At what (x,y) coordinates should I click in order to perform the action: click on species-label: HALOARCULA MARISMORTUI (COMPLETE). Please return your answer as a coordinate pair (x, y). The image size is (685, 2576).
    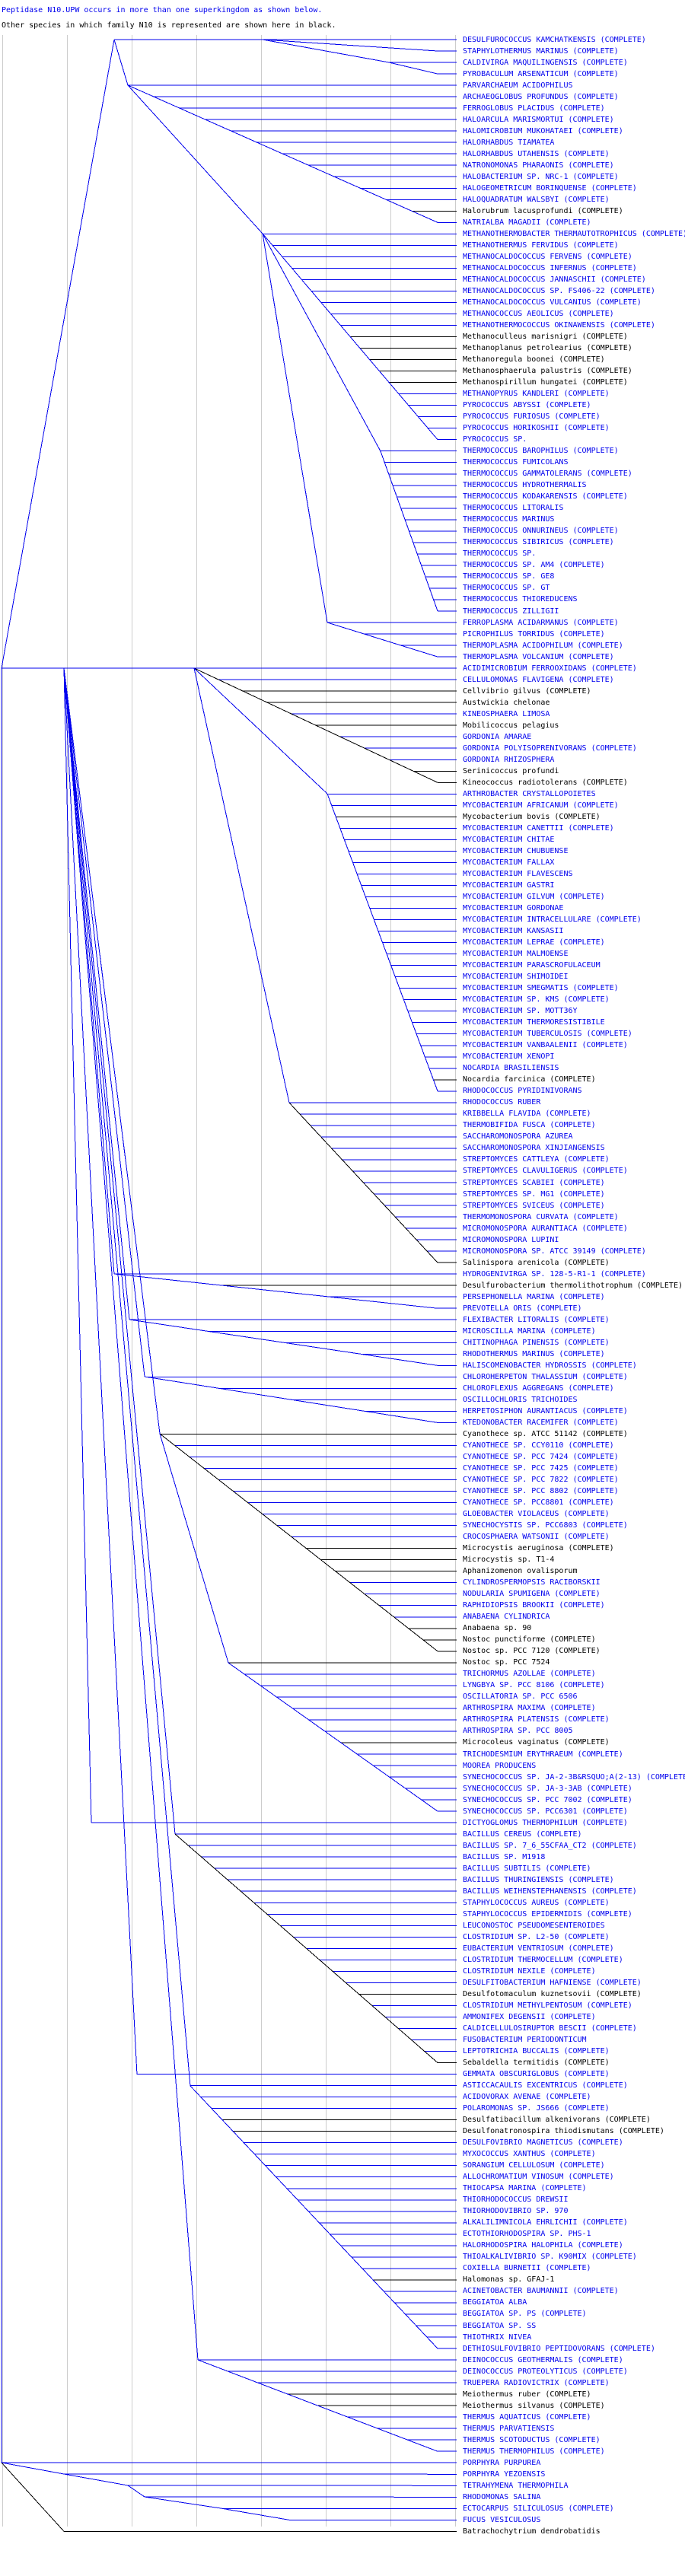
    Looking at the image, I should click on (538, 119).